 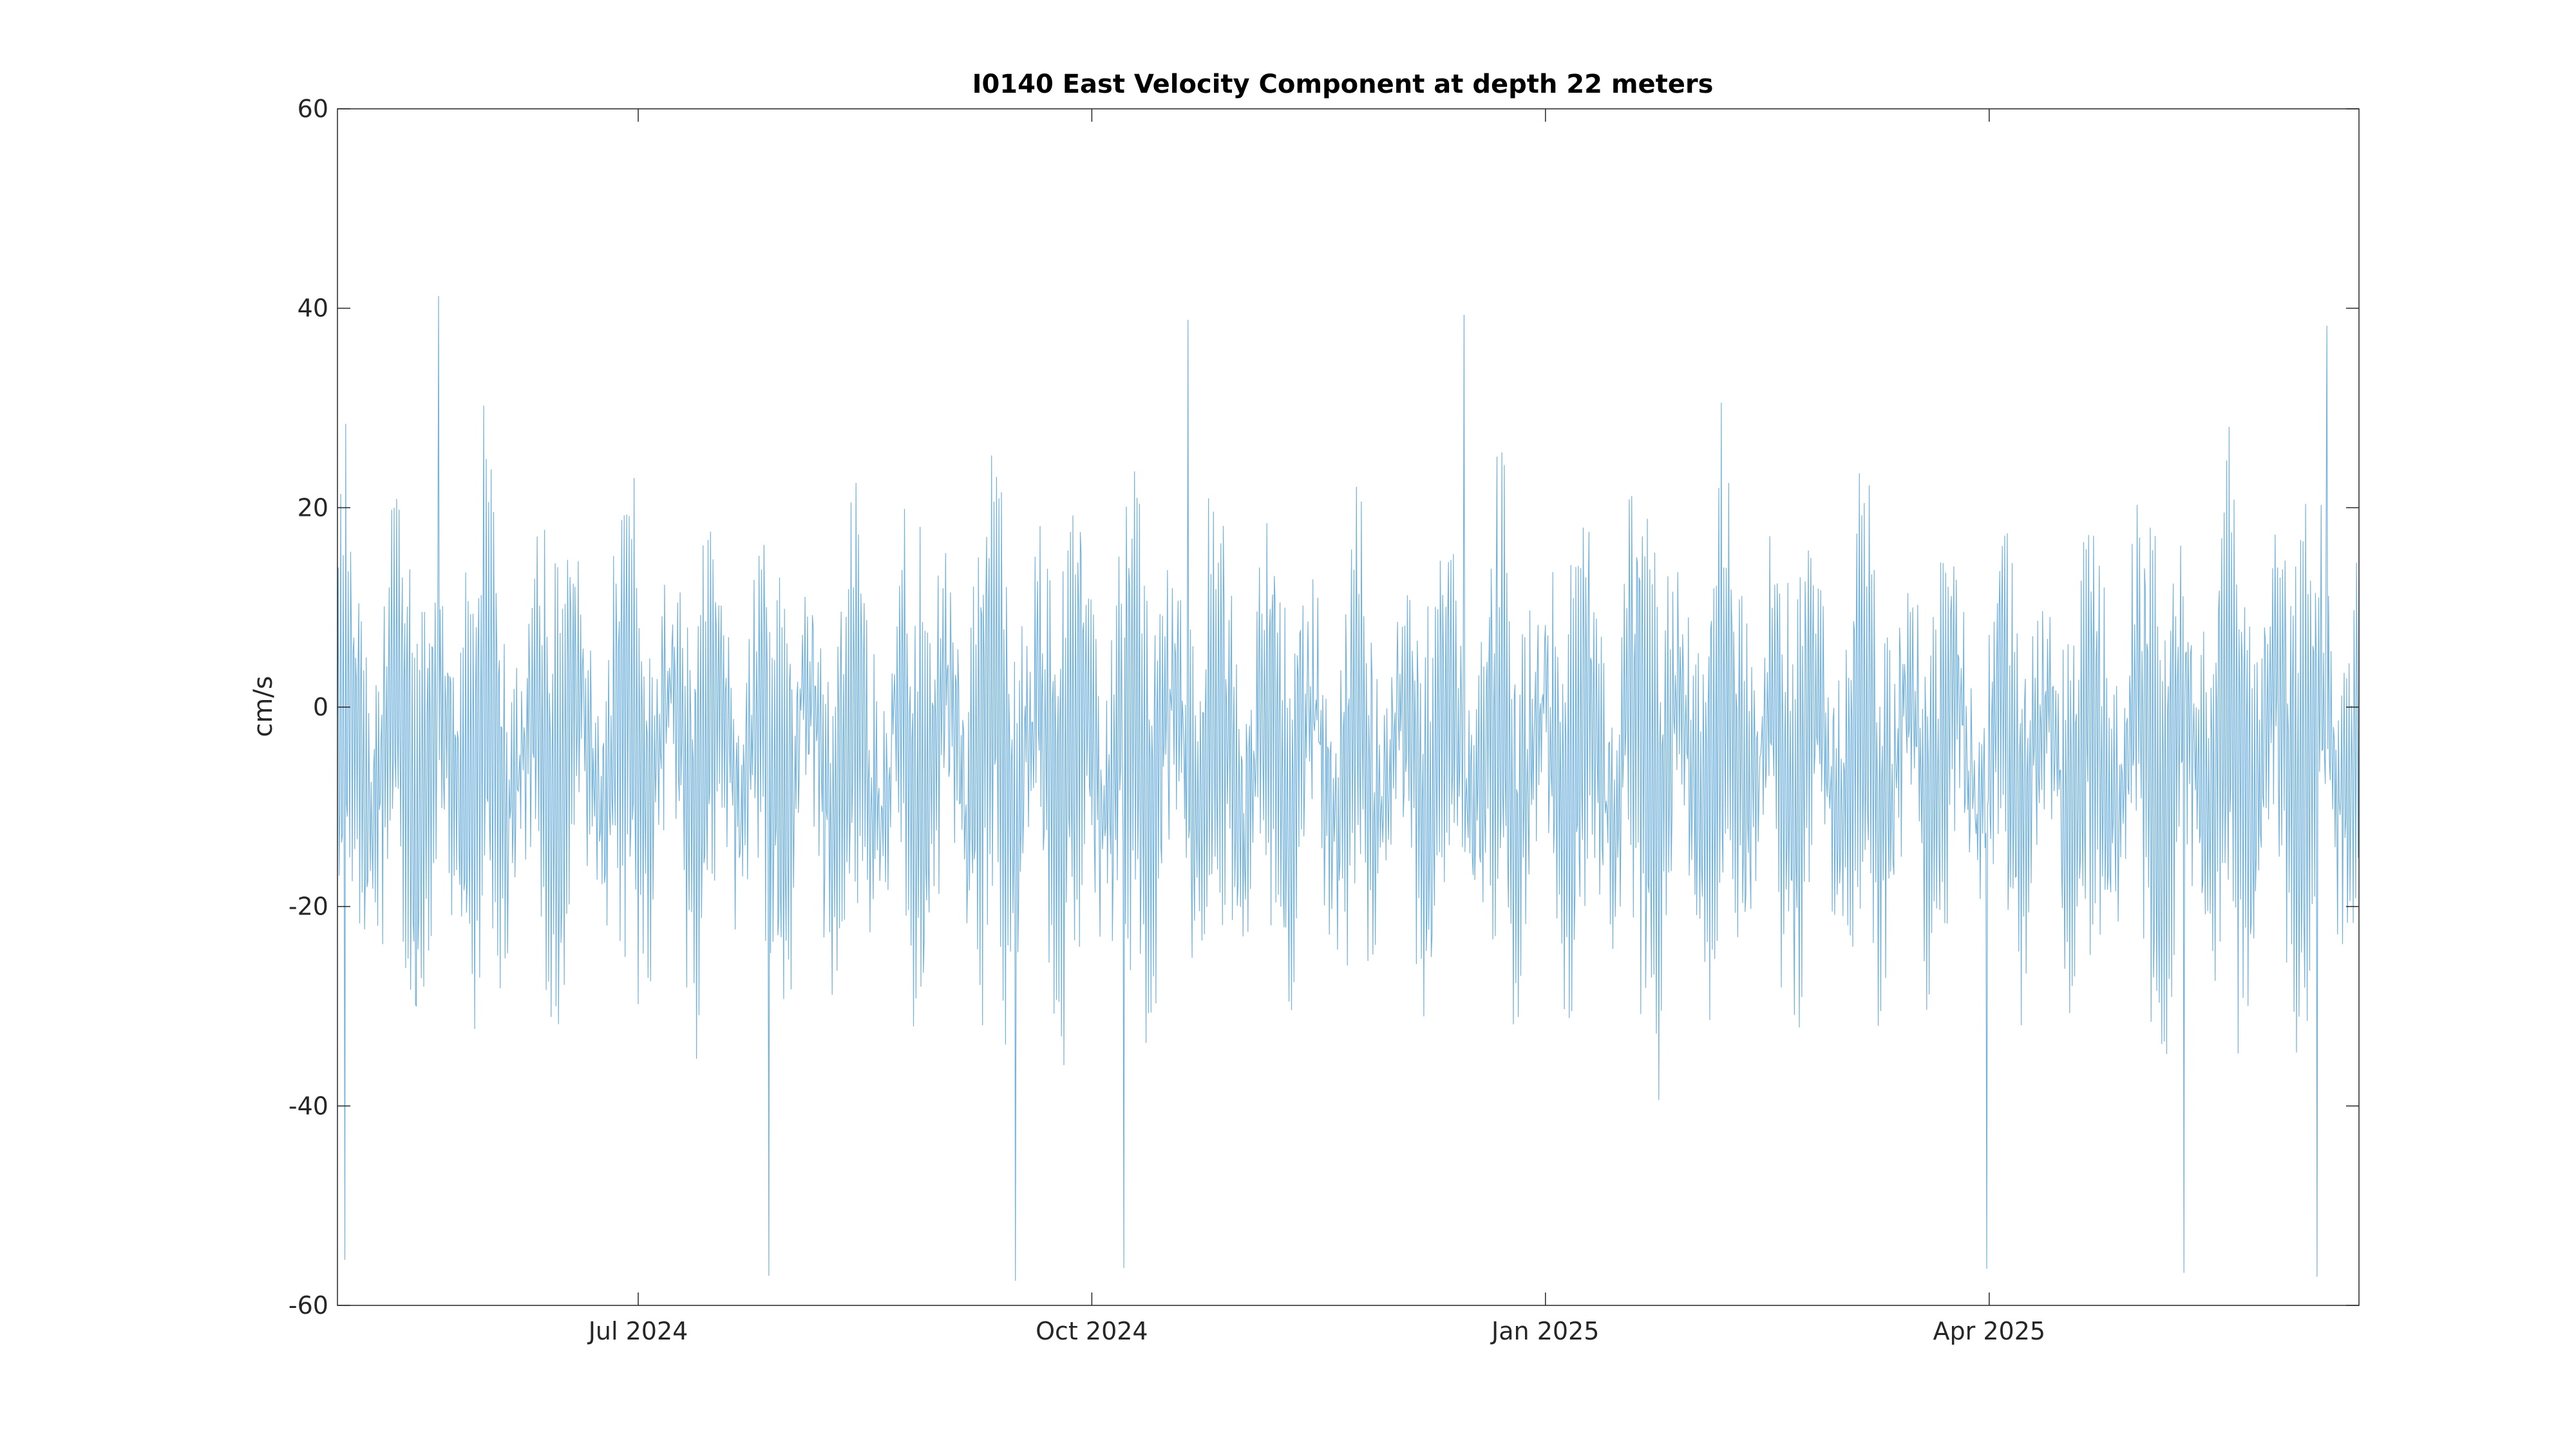 I want to click on y-tick-label: -20, so click(x=309, y=907).